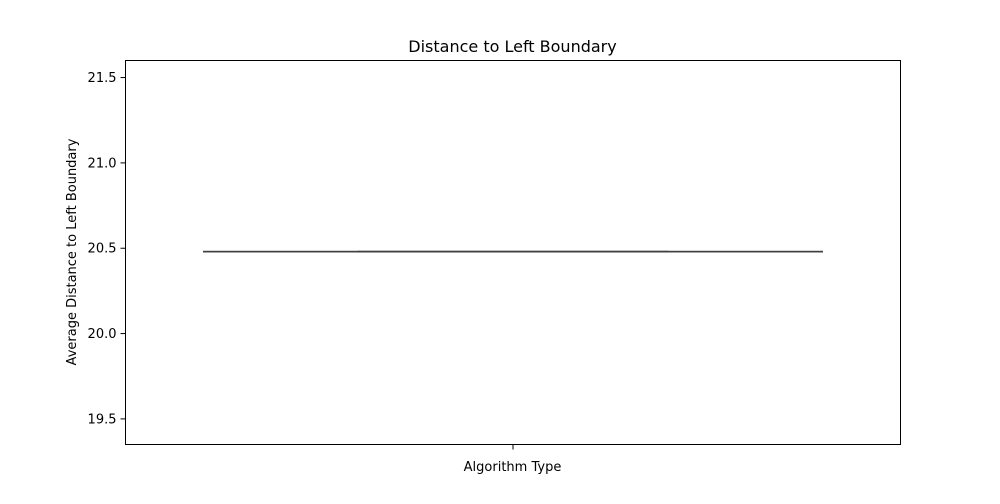 The image size is (1000, 504). I want to click on x-axis-label: Algorithm Type, so click(513, 467).